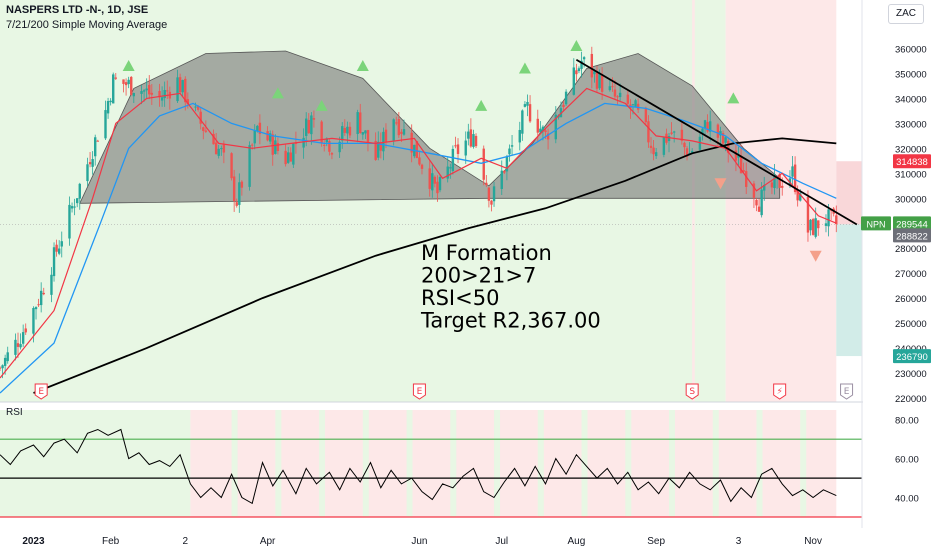 This screenshot has height=550, width=932. What do you see at coordinates (906, 14) in the screenshot?
I see `currency-button: ZAC` at bounding box center [906, 14].